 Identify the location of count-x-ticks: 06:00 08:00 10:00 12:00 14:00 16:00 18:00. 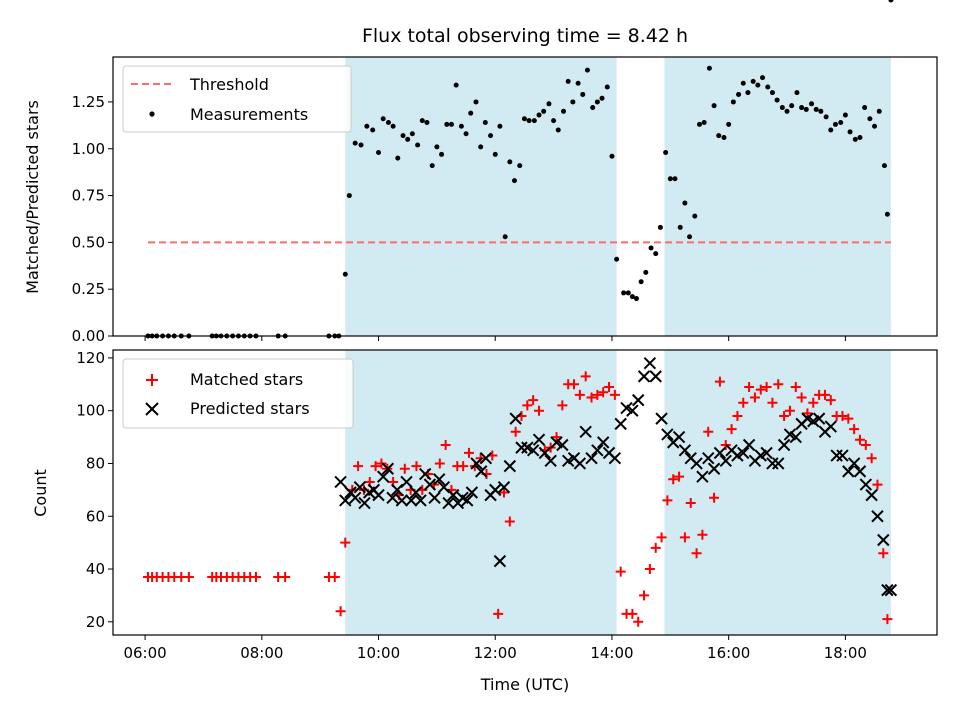
(495, 648).